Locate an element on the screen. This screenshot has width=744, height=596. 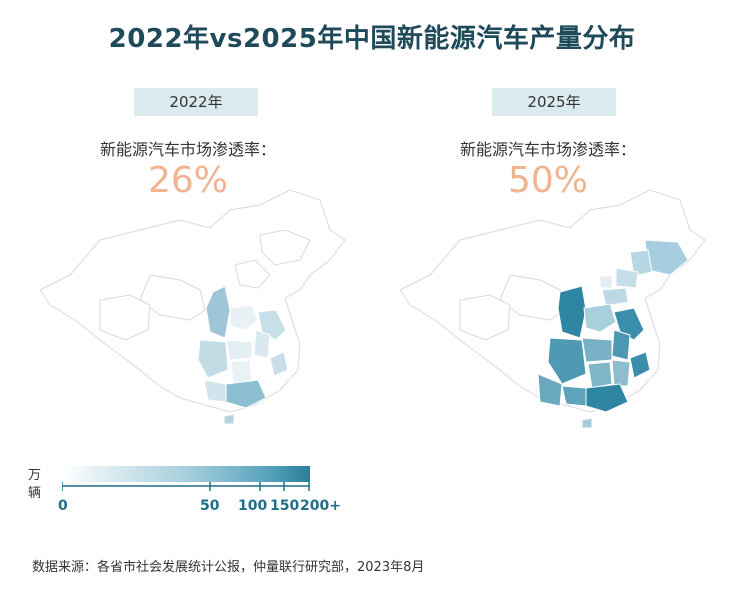
province-zhejiang-2025 is located at coordinates (640, 365).